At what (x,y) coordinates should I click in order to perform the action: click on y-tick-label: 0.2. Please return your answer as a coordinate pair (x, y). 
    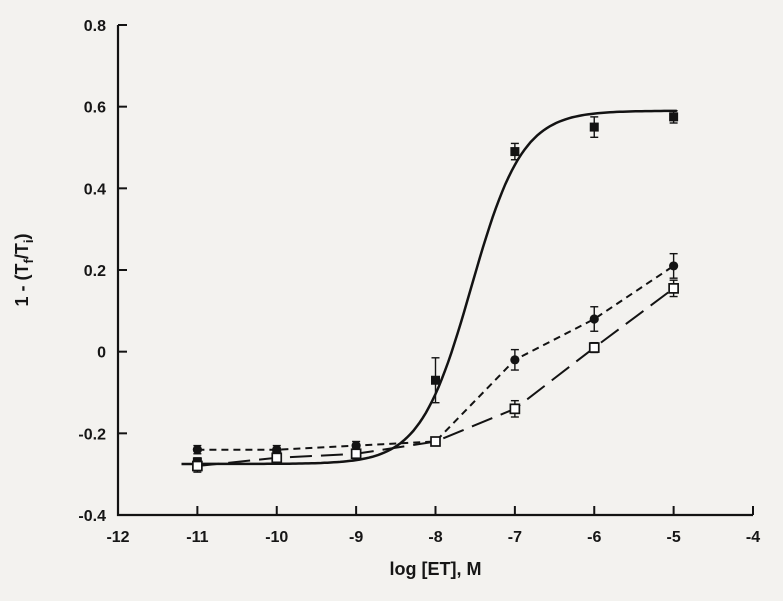
    Looking at the image, I should click on (95, 271).